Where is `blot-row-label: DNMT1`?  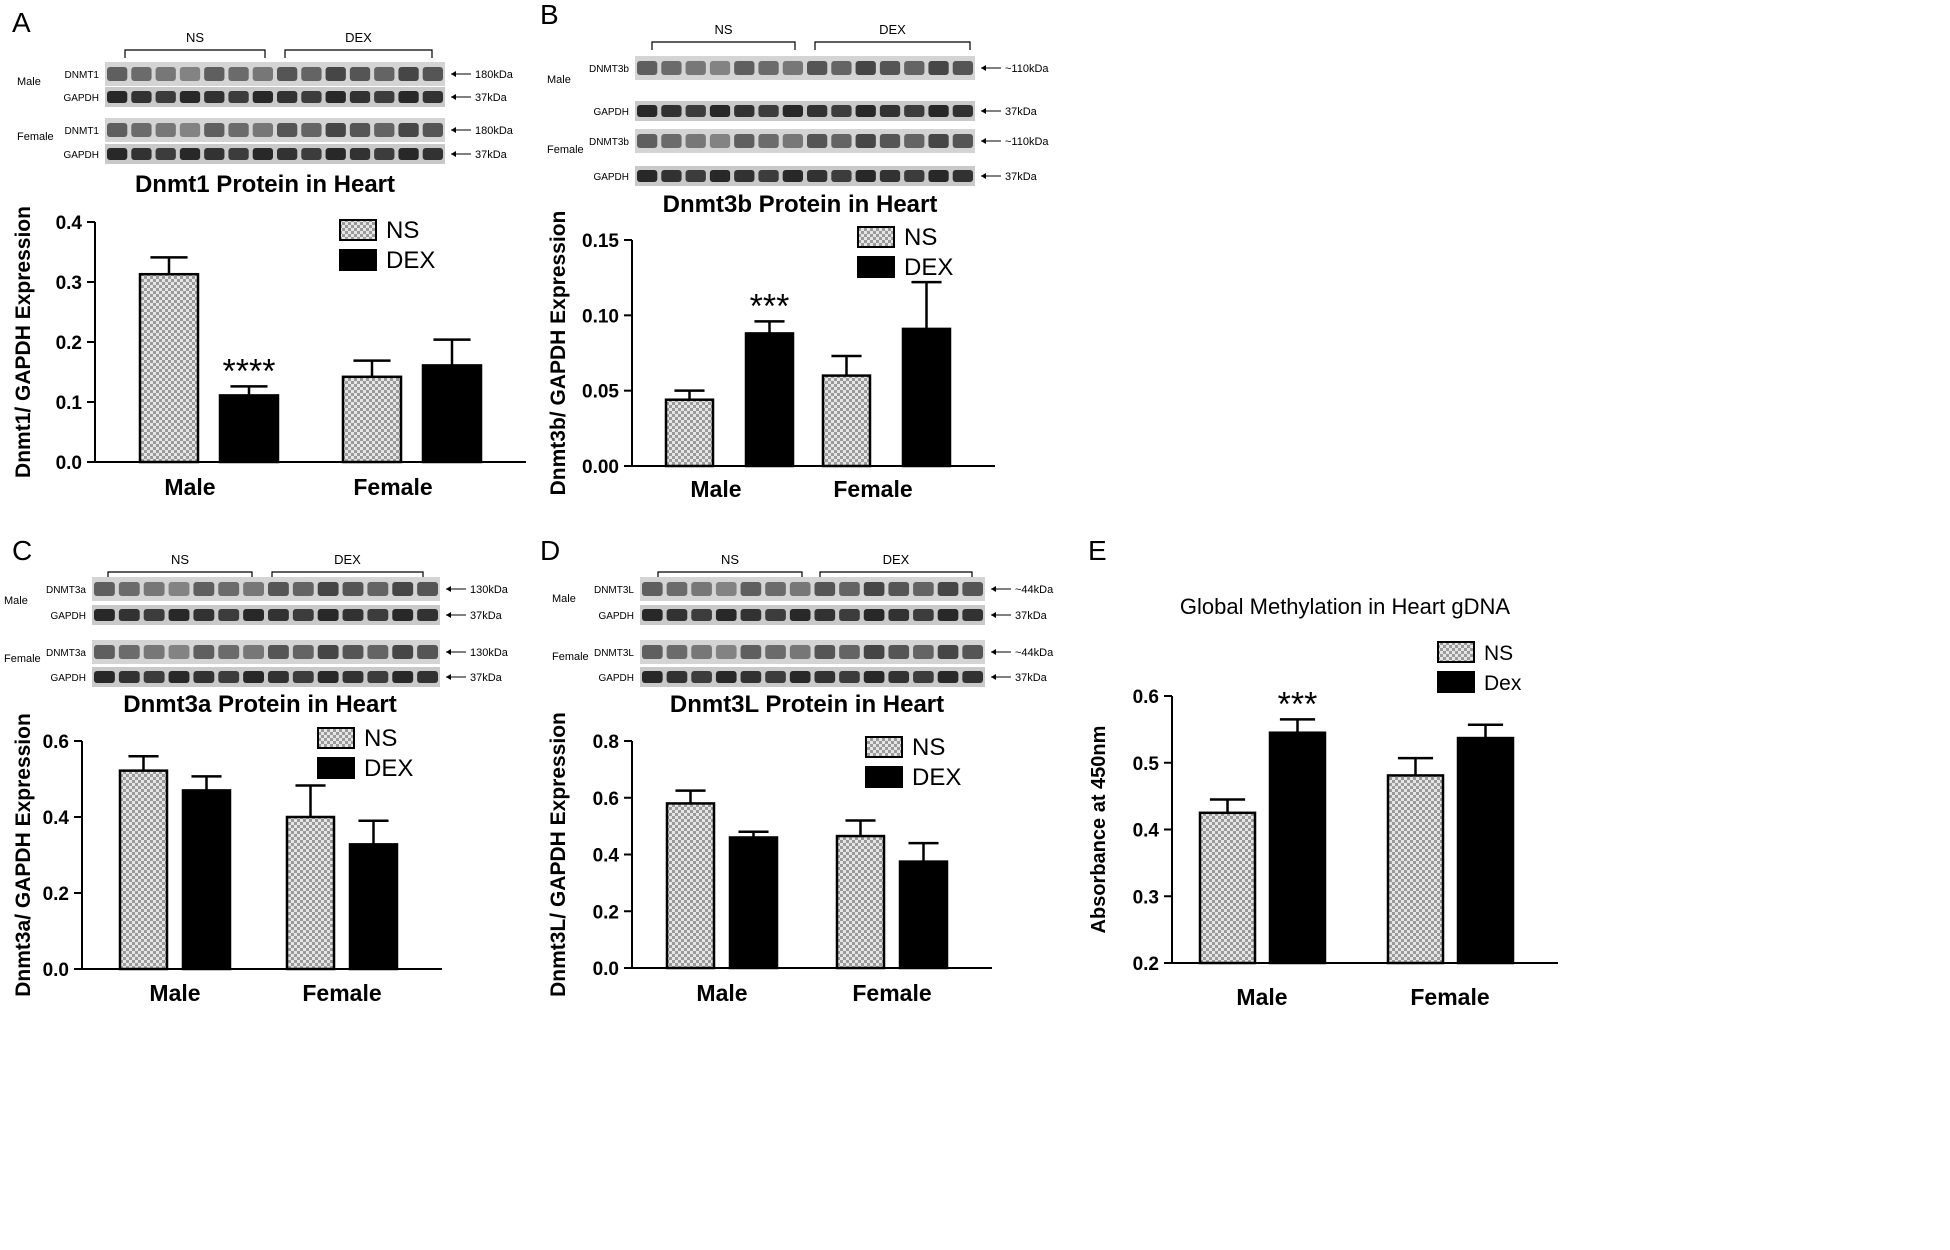
blot-row-label: DNMT1 is located at coordinates (82, 131).